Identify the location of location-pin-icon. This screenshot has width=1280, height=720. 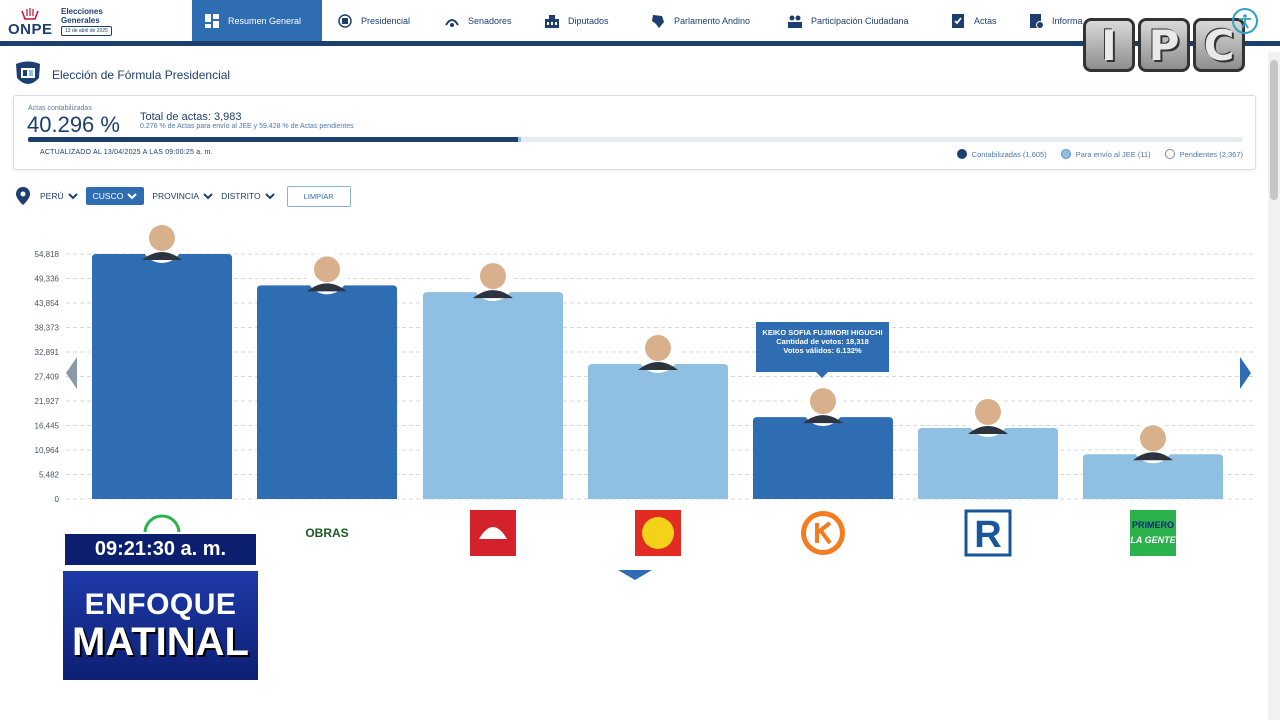
(23, 196).